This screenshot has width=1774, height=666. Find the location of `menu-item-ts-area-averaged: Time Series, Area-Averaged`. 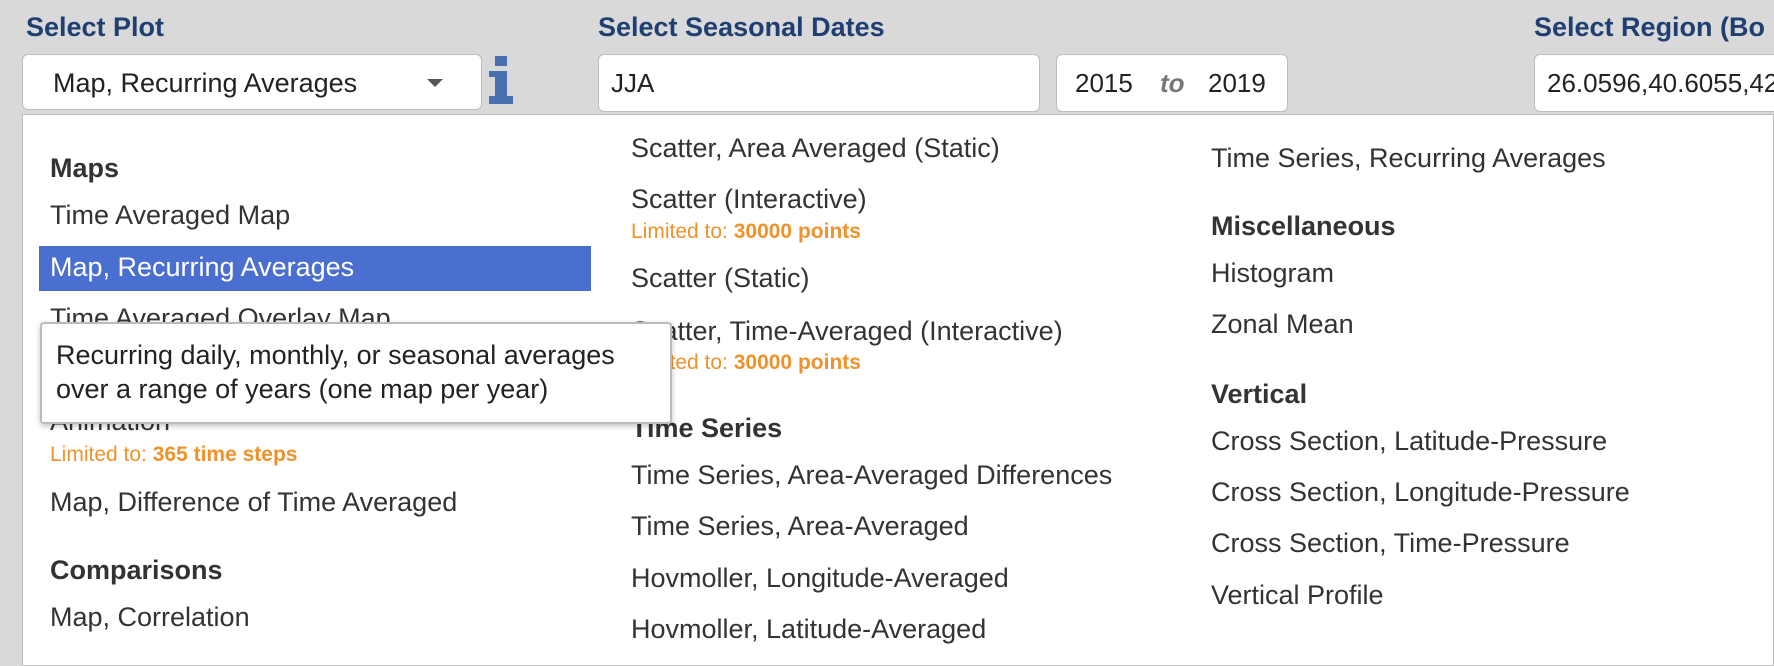

menu-item-ts-area-averaged: Time Series, Area-Averaged is located at coordinates (800, 526).